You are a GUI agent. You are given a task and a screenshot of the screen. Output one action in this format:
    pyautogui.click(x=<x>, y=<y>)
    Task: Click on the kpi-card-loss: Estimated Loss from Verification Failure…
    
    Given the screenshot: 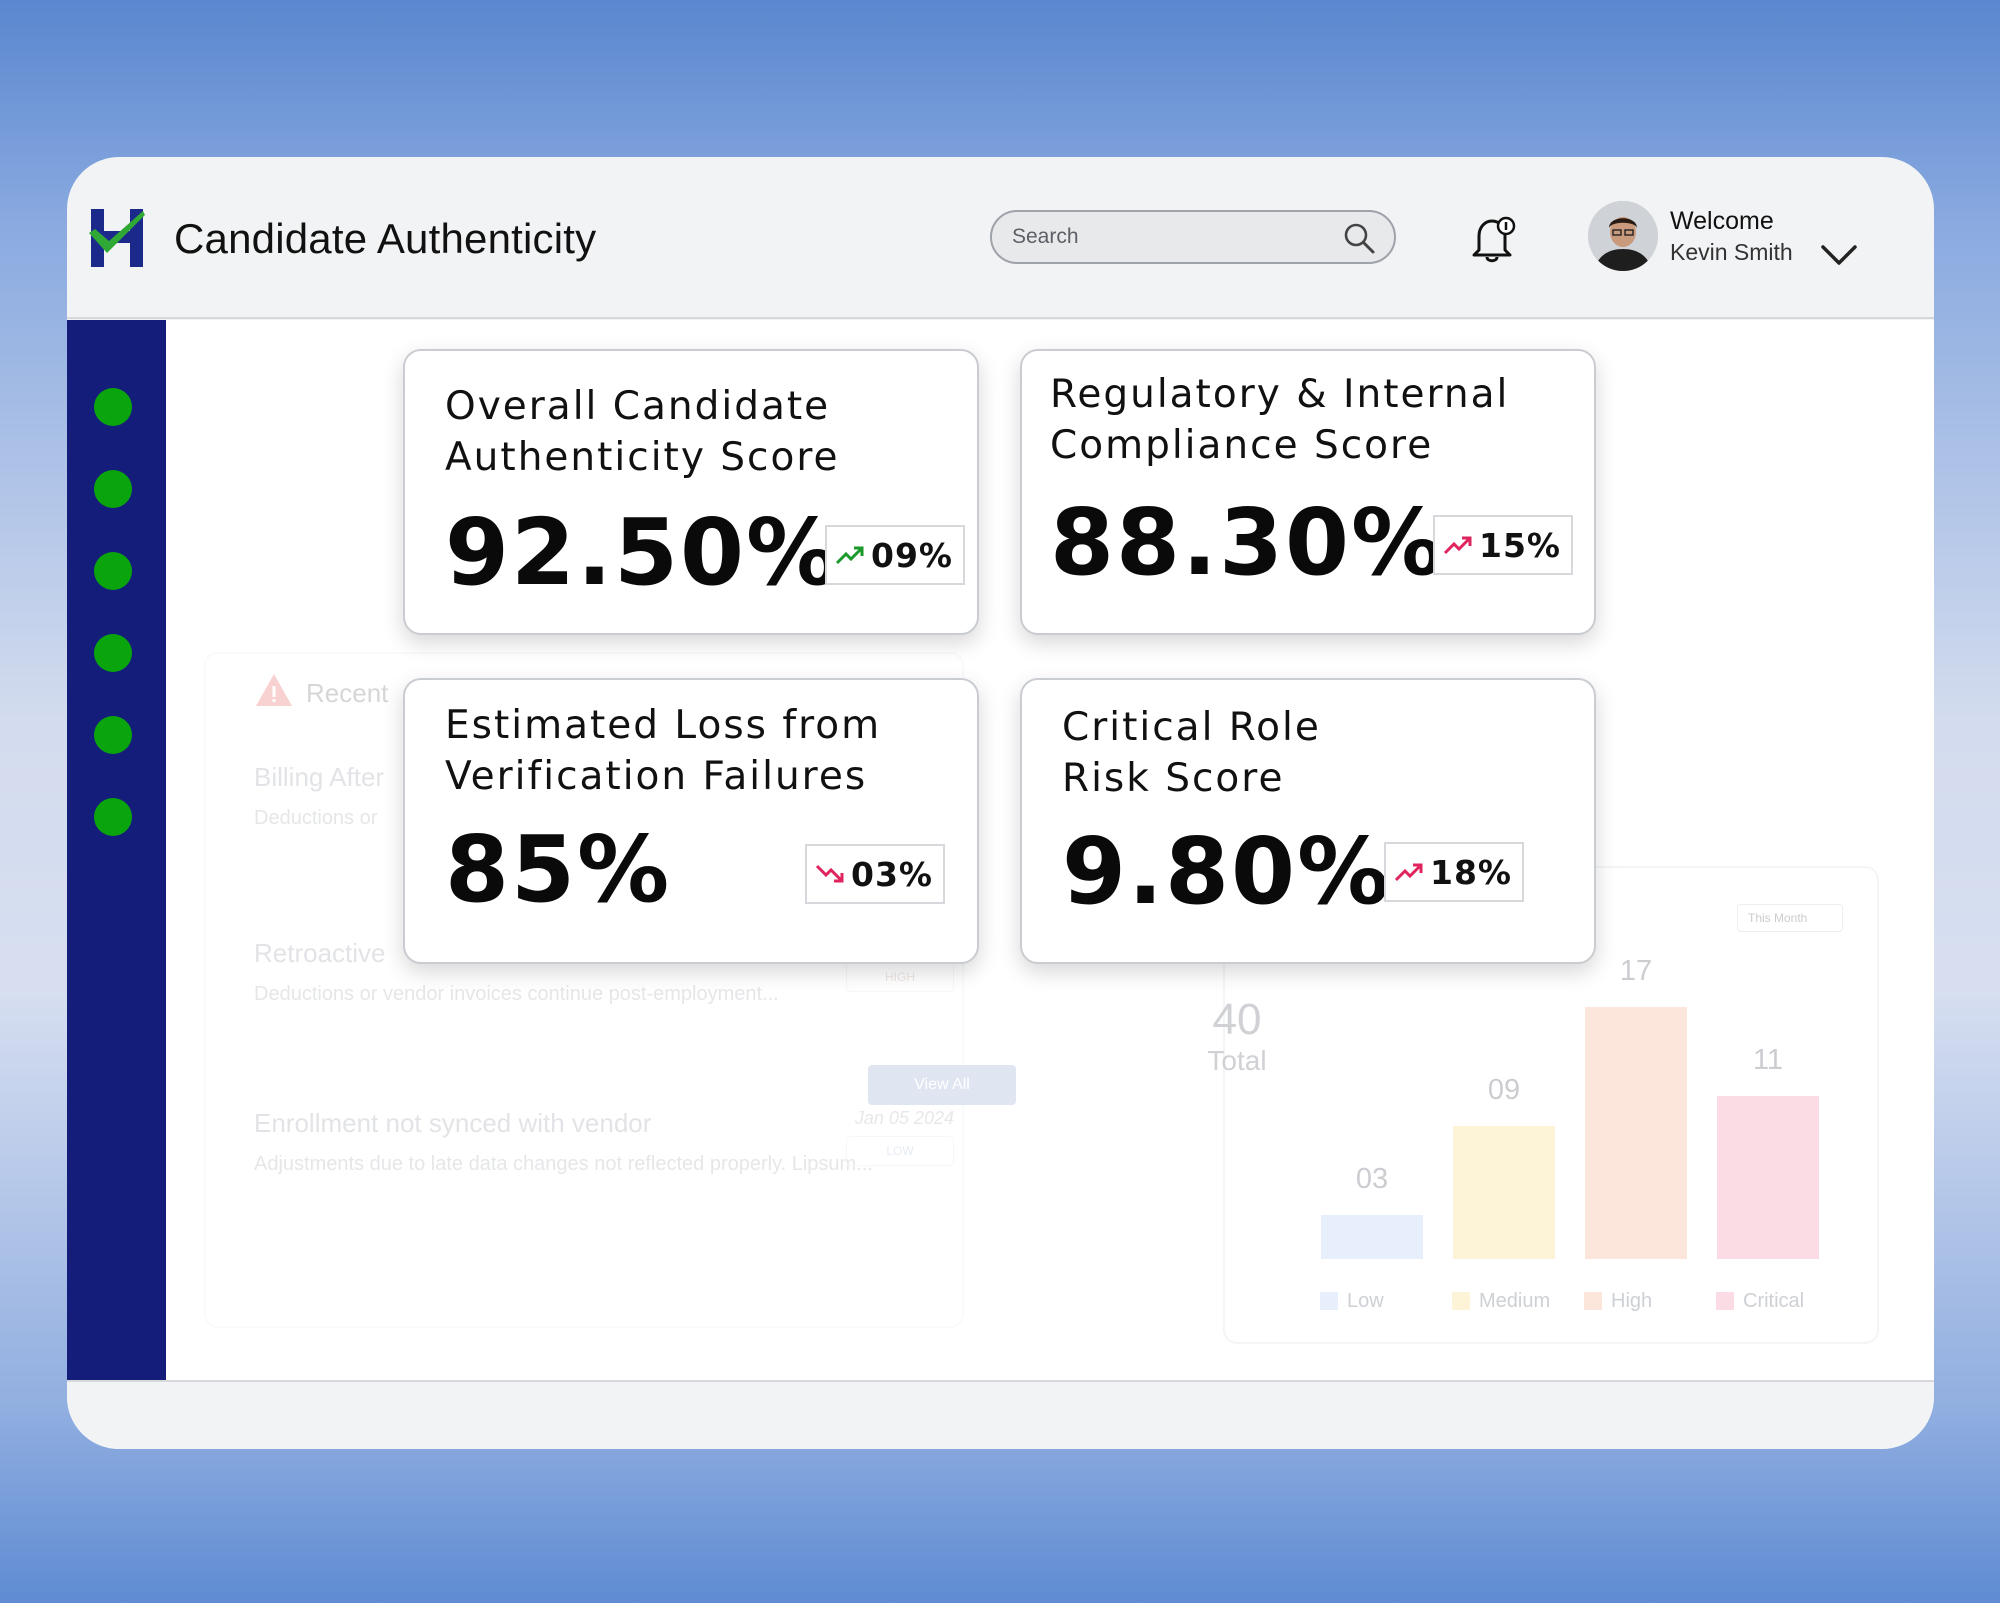 What is the action you would take?
    pyautogui.click(x=691, y=821)
    